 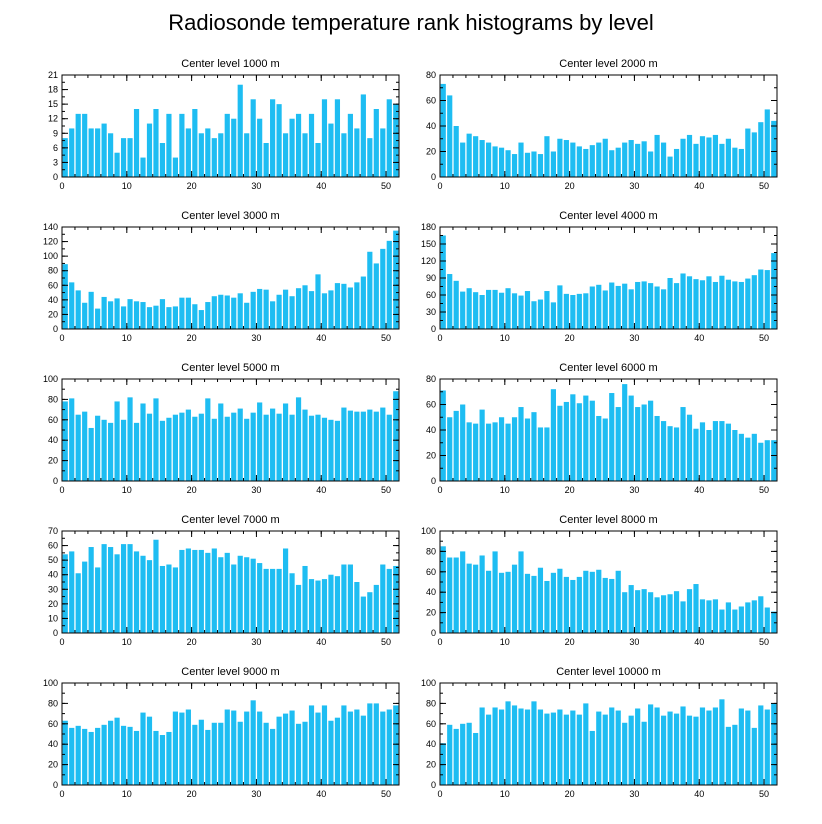 What do you see at coordinates (602, 124) in the screenshot?
I see `histogram-panel: Center level 2000 m 0 10 20 30 40 50 0 20 40 60 80` at bounding box center [602, 124].